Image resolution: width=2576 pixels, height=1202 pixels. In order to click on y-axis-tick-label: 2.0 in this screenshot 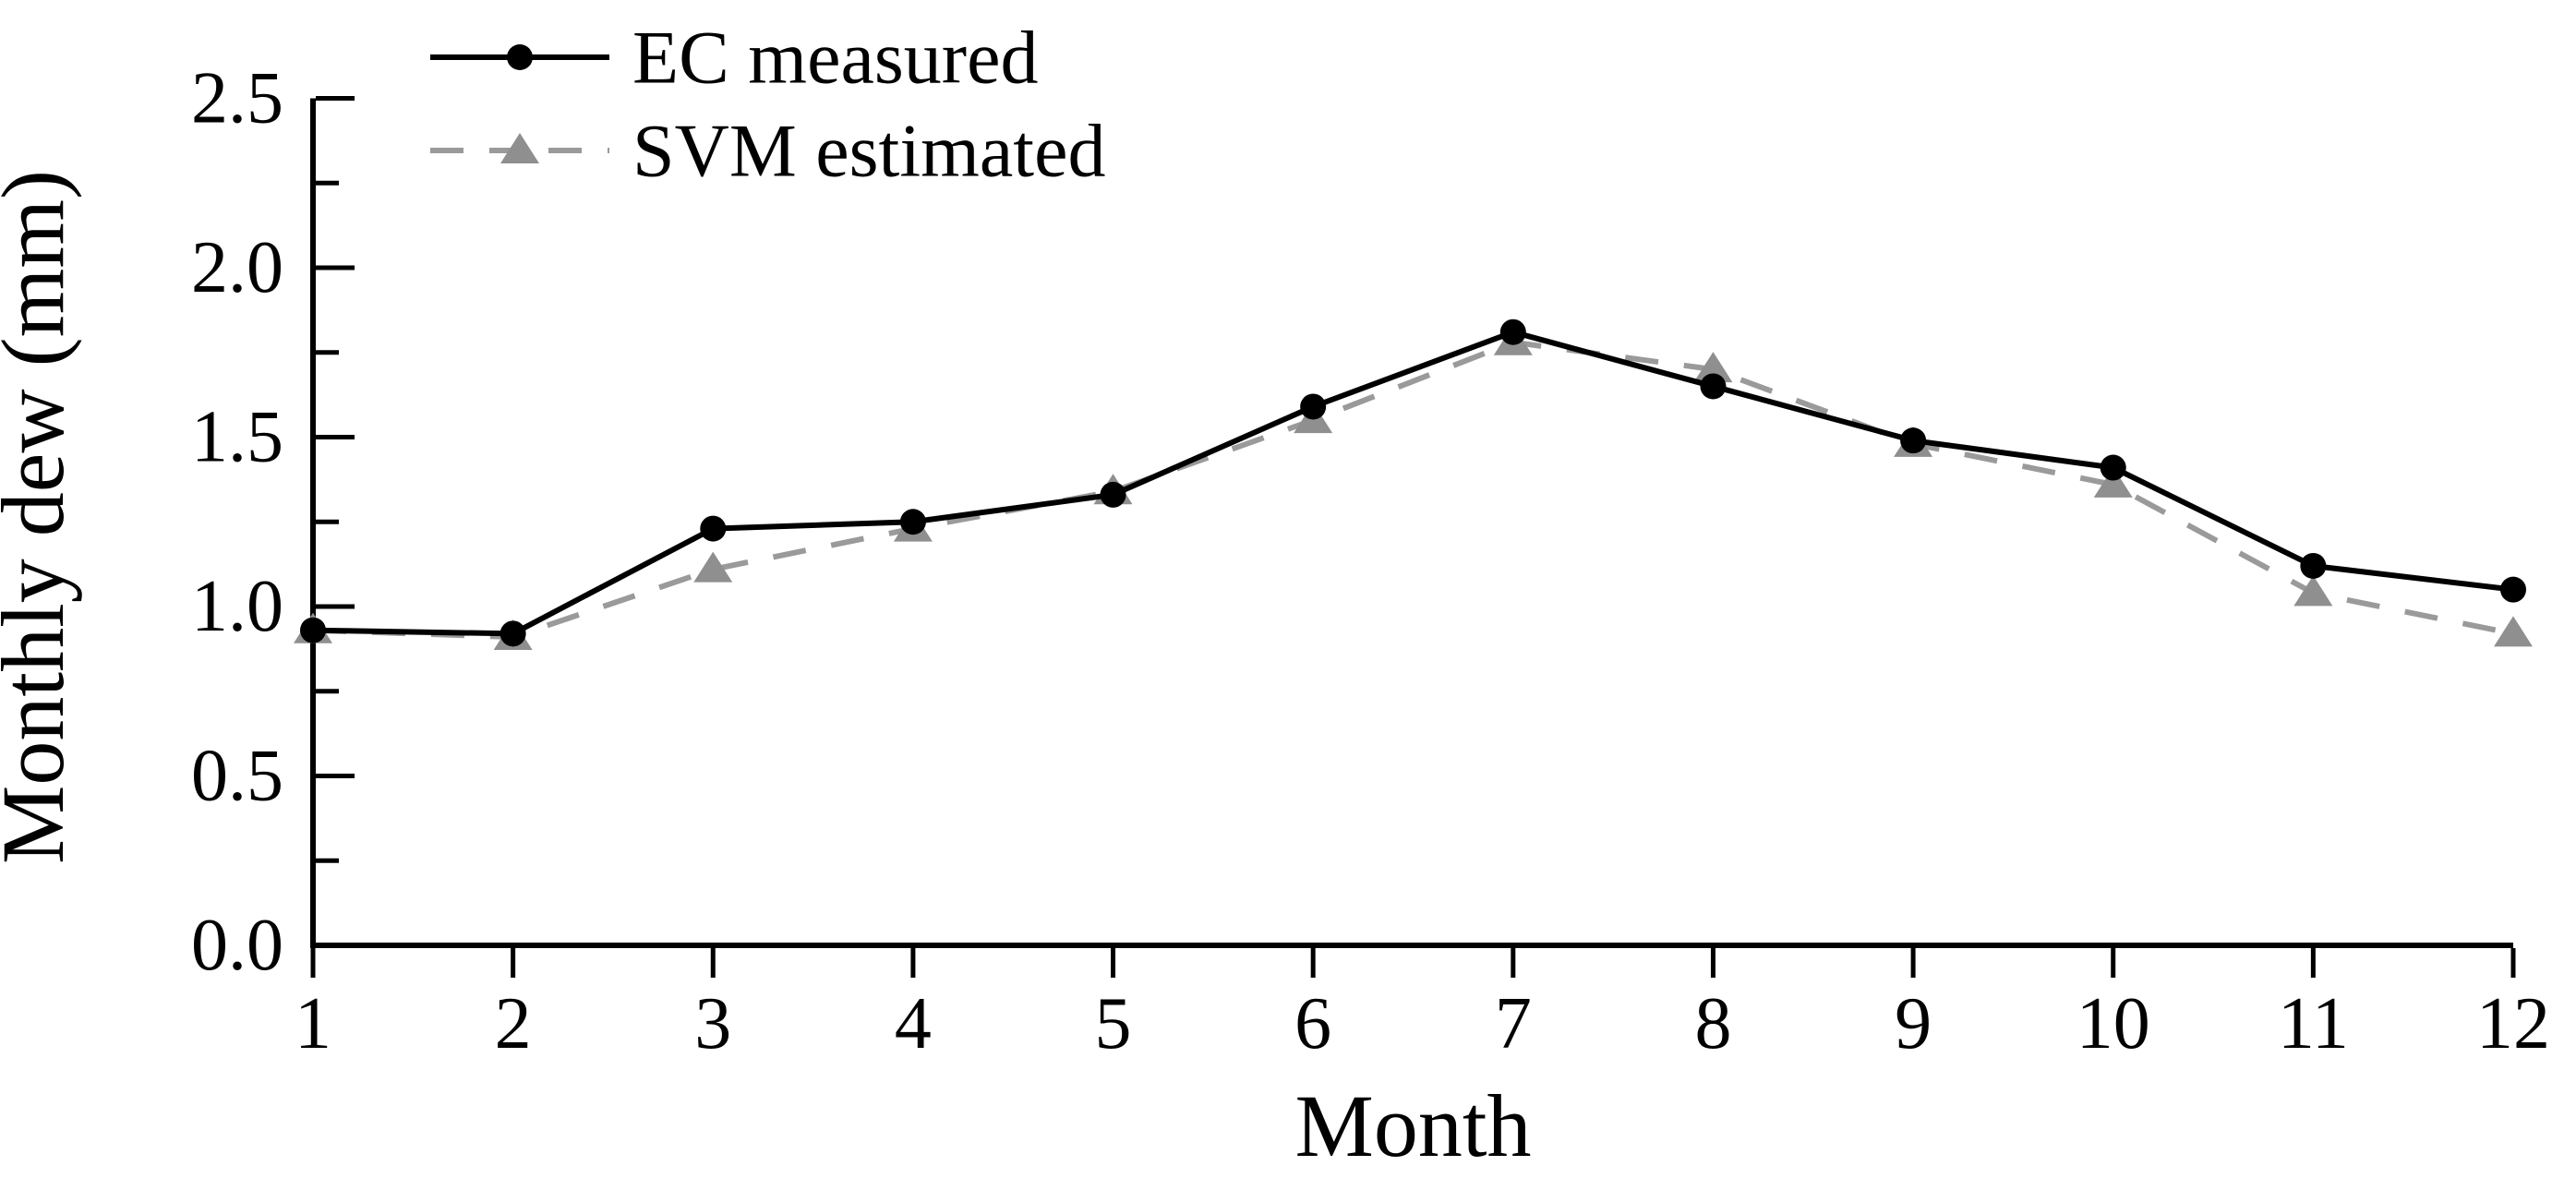, I will do `click(237, 267)`.